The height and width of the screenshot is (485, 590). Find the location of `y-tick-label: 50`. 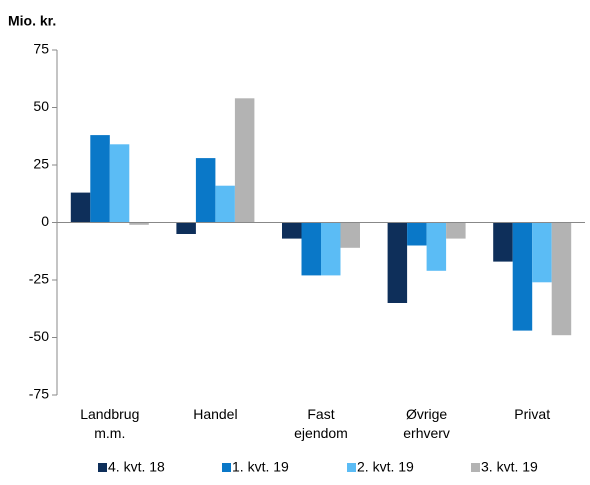

y-tick-label: 50 is located at coordinates (41, 106).